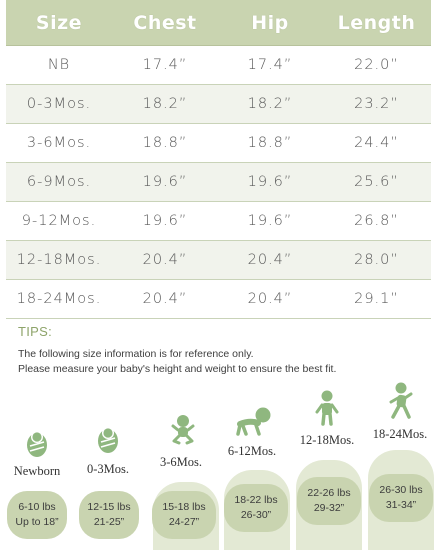 This screenshot has height=550, width=437. What do you see at coordinates (181, 462) in the screenshot?
I see `stage-label-3-6: 3-6Mos.` at bounding box center [181, 462].